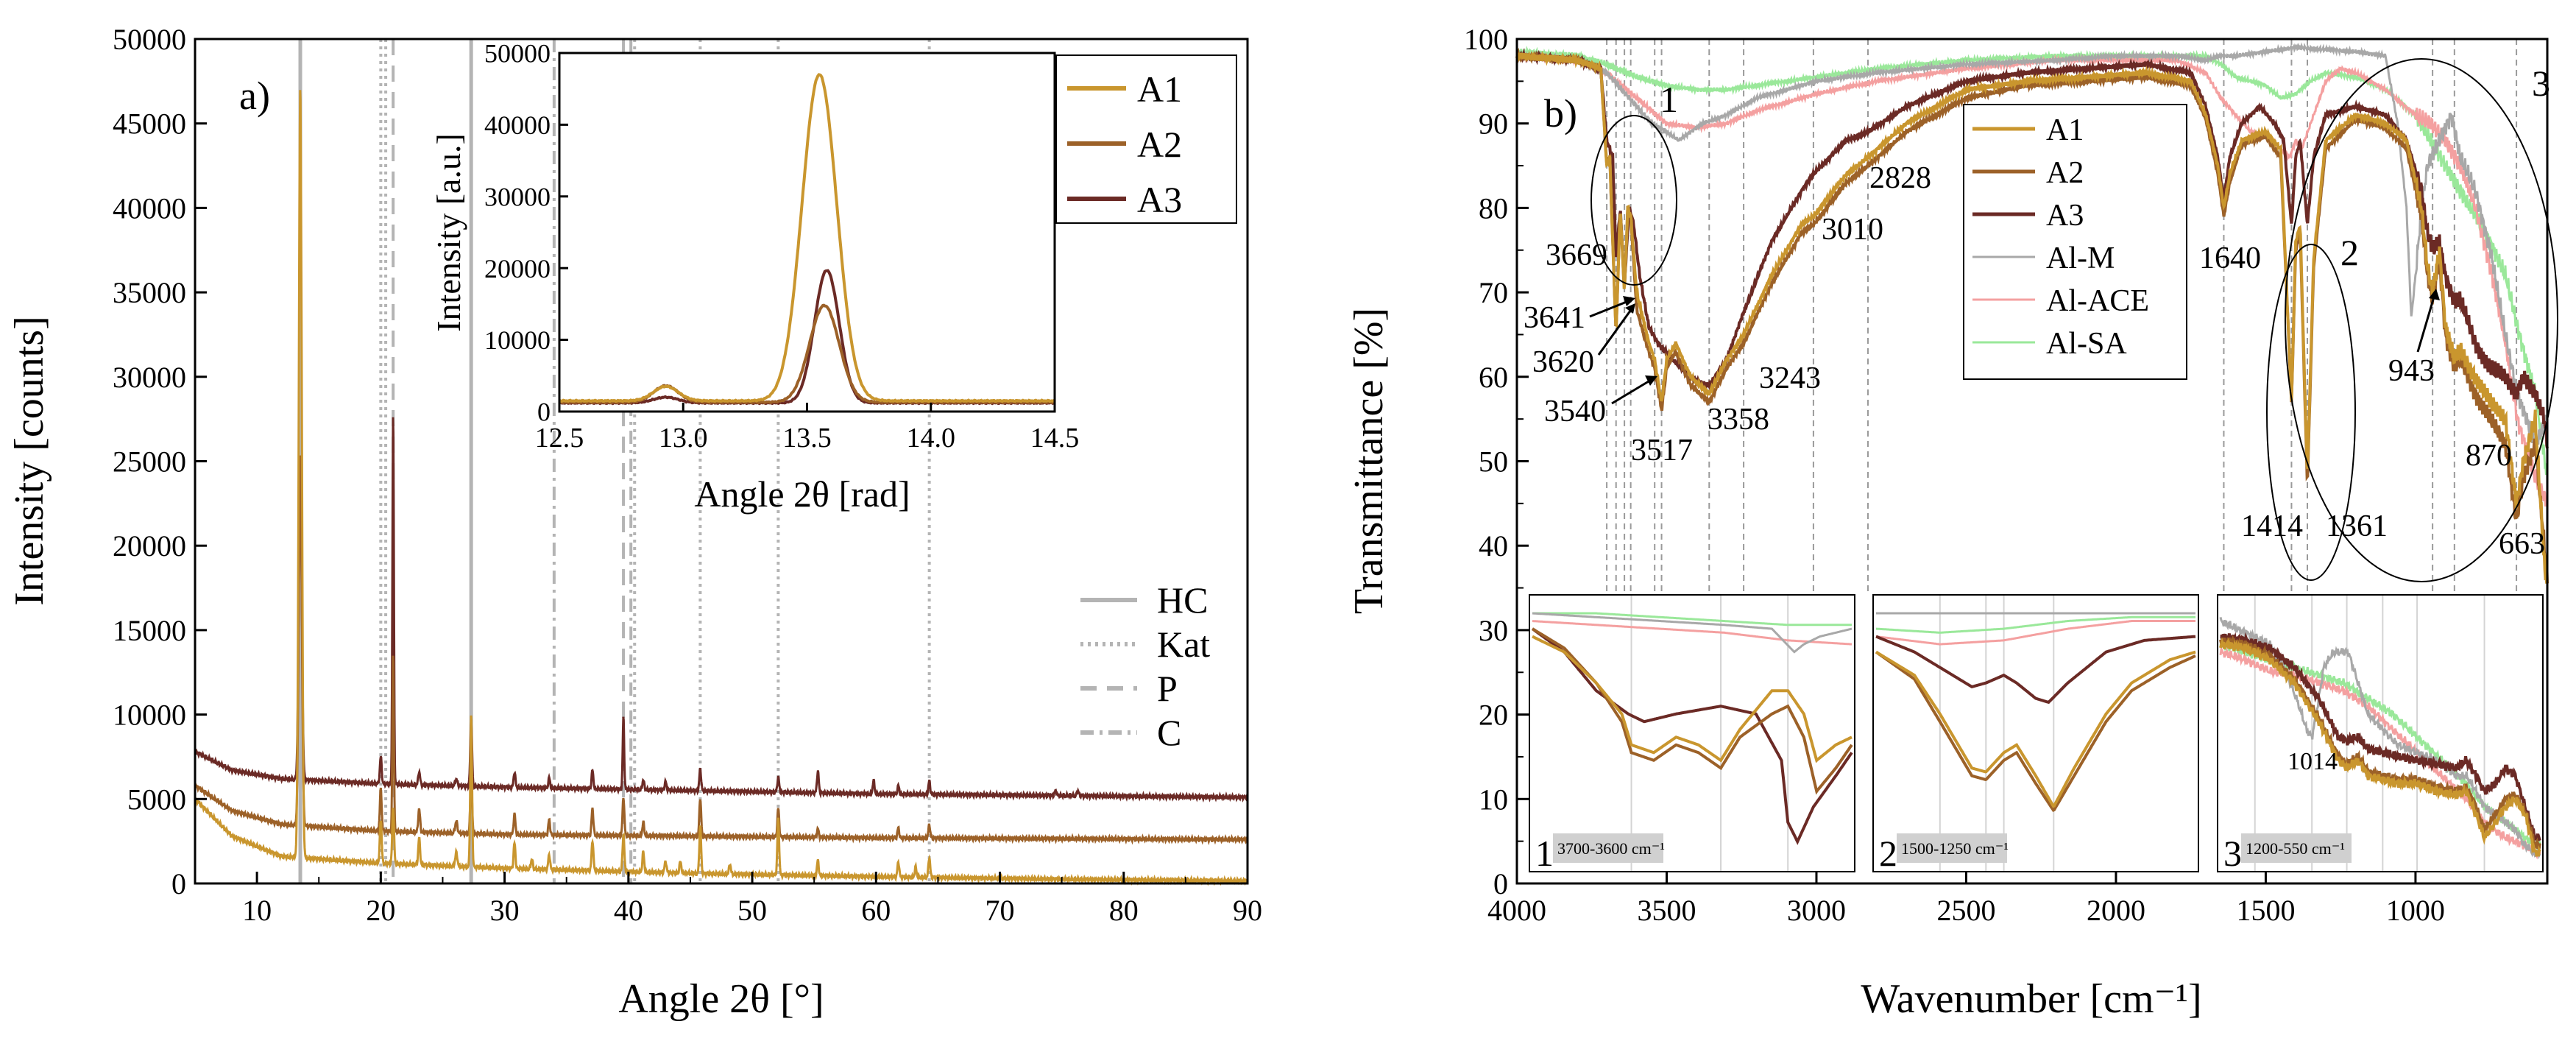  I want to click on legend-label-b-a3: A3, so click(2065, 216).